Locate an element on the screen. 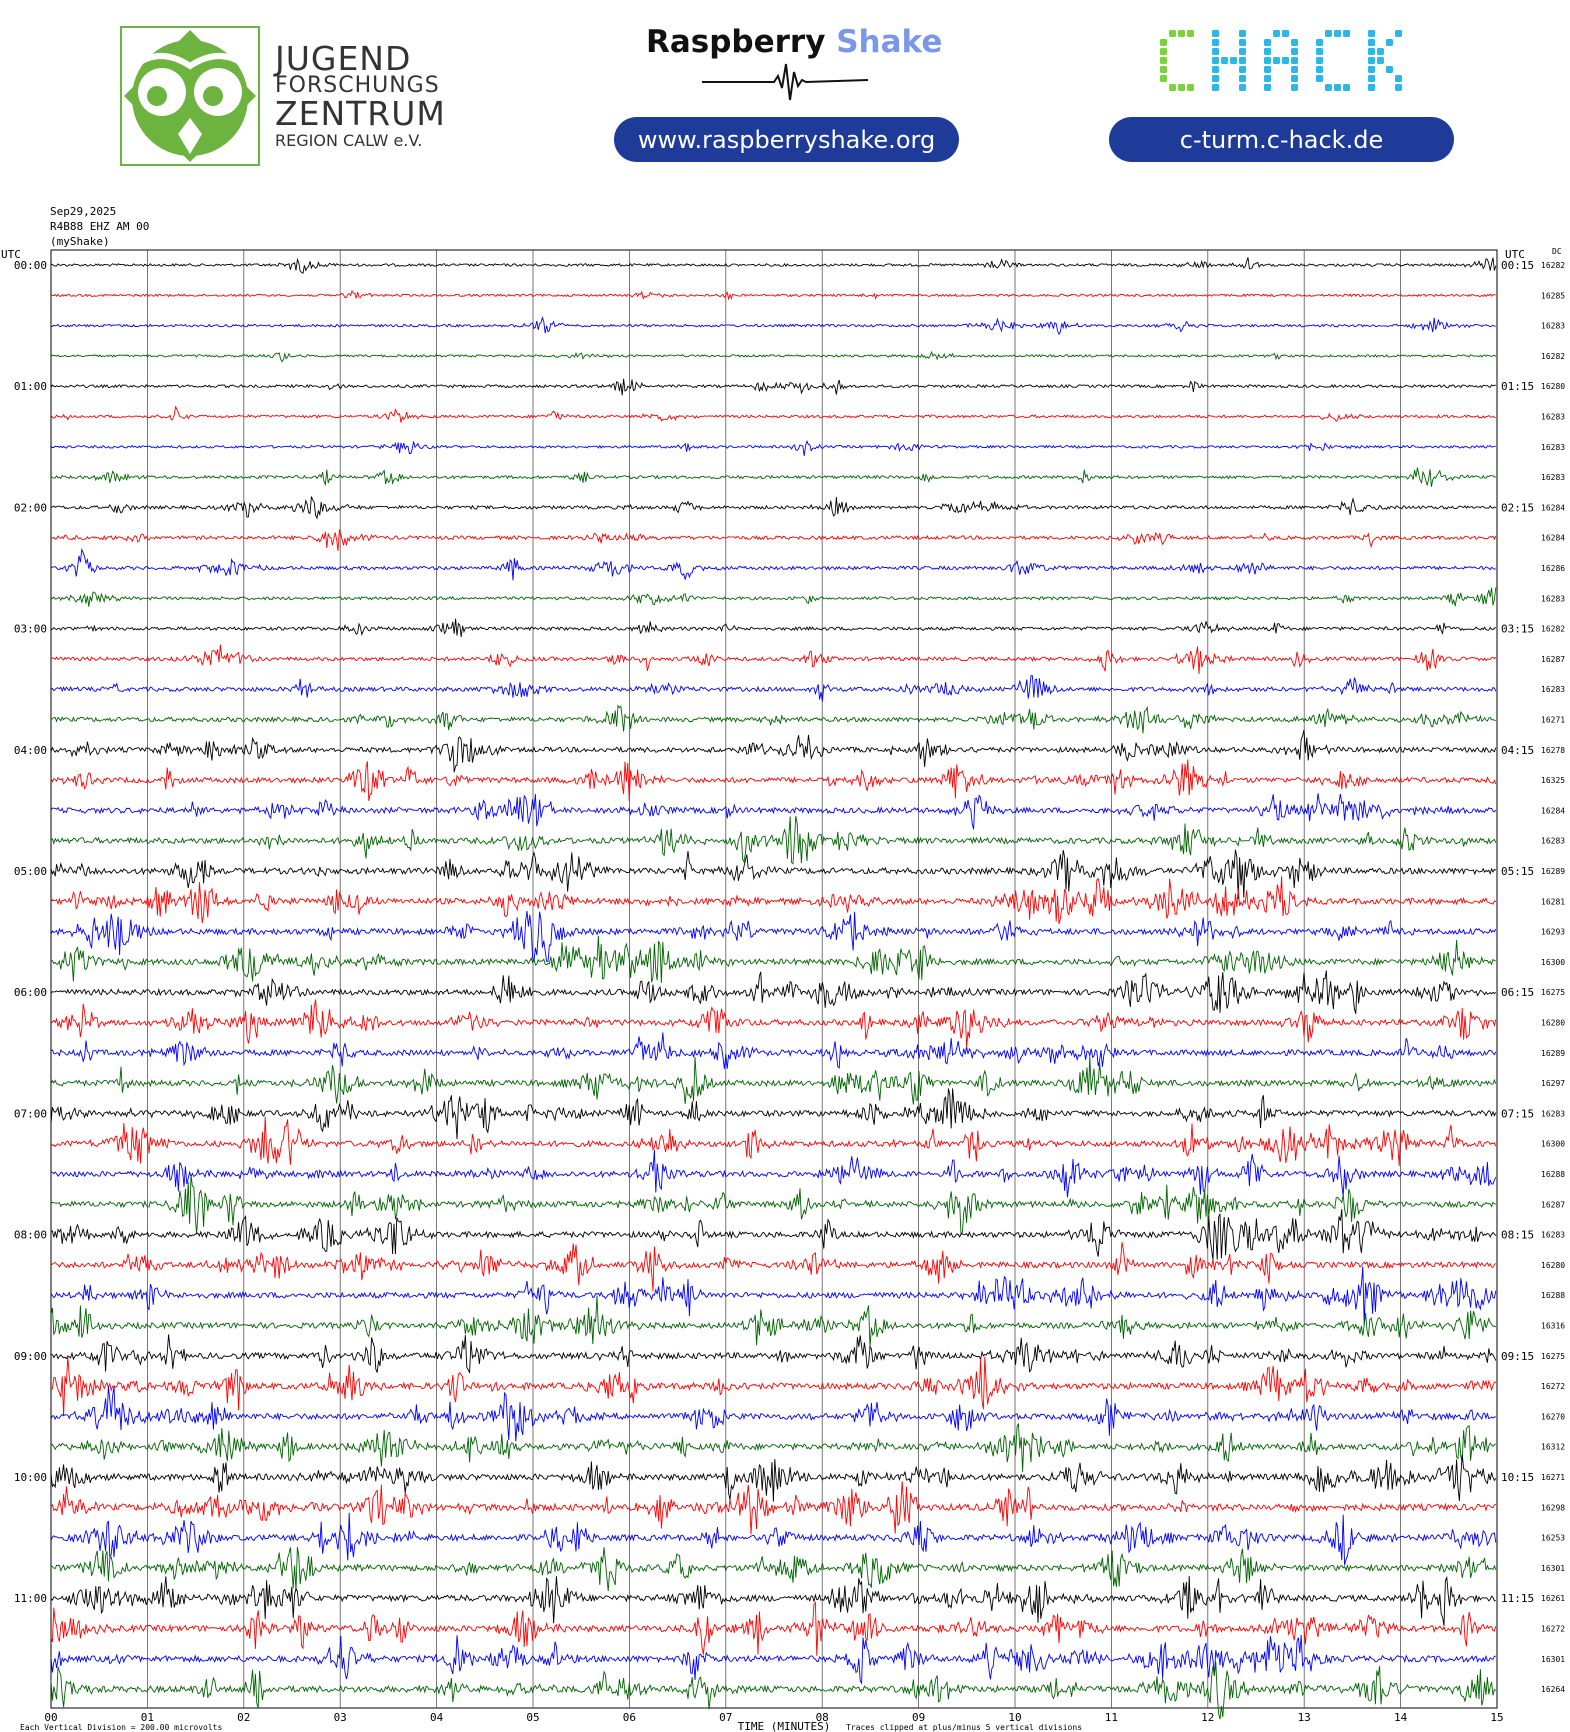 This screenshot has height=1732, width=1570. hour-label-left: 10:00 is located at coordinates (30, 1477).